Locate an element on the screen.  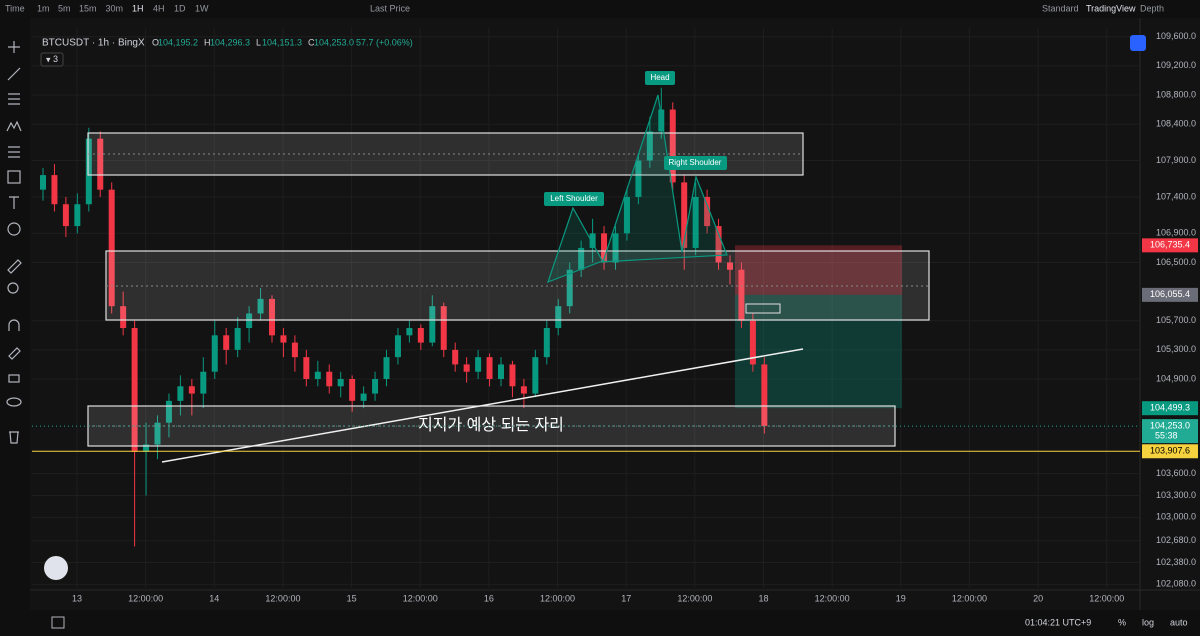
tool-icons is located at coordinates (14, 242).